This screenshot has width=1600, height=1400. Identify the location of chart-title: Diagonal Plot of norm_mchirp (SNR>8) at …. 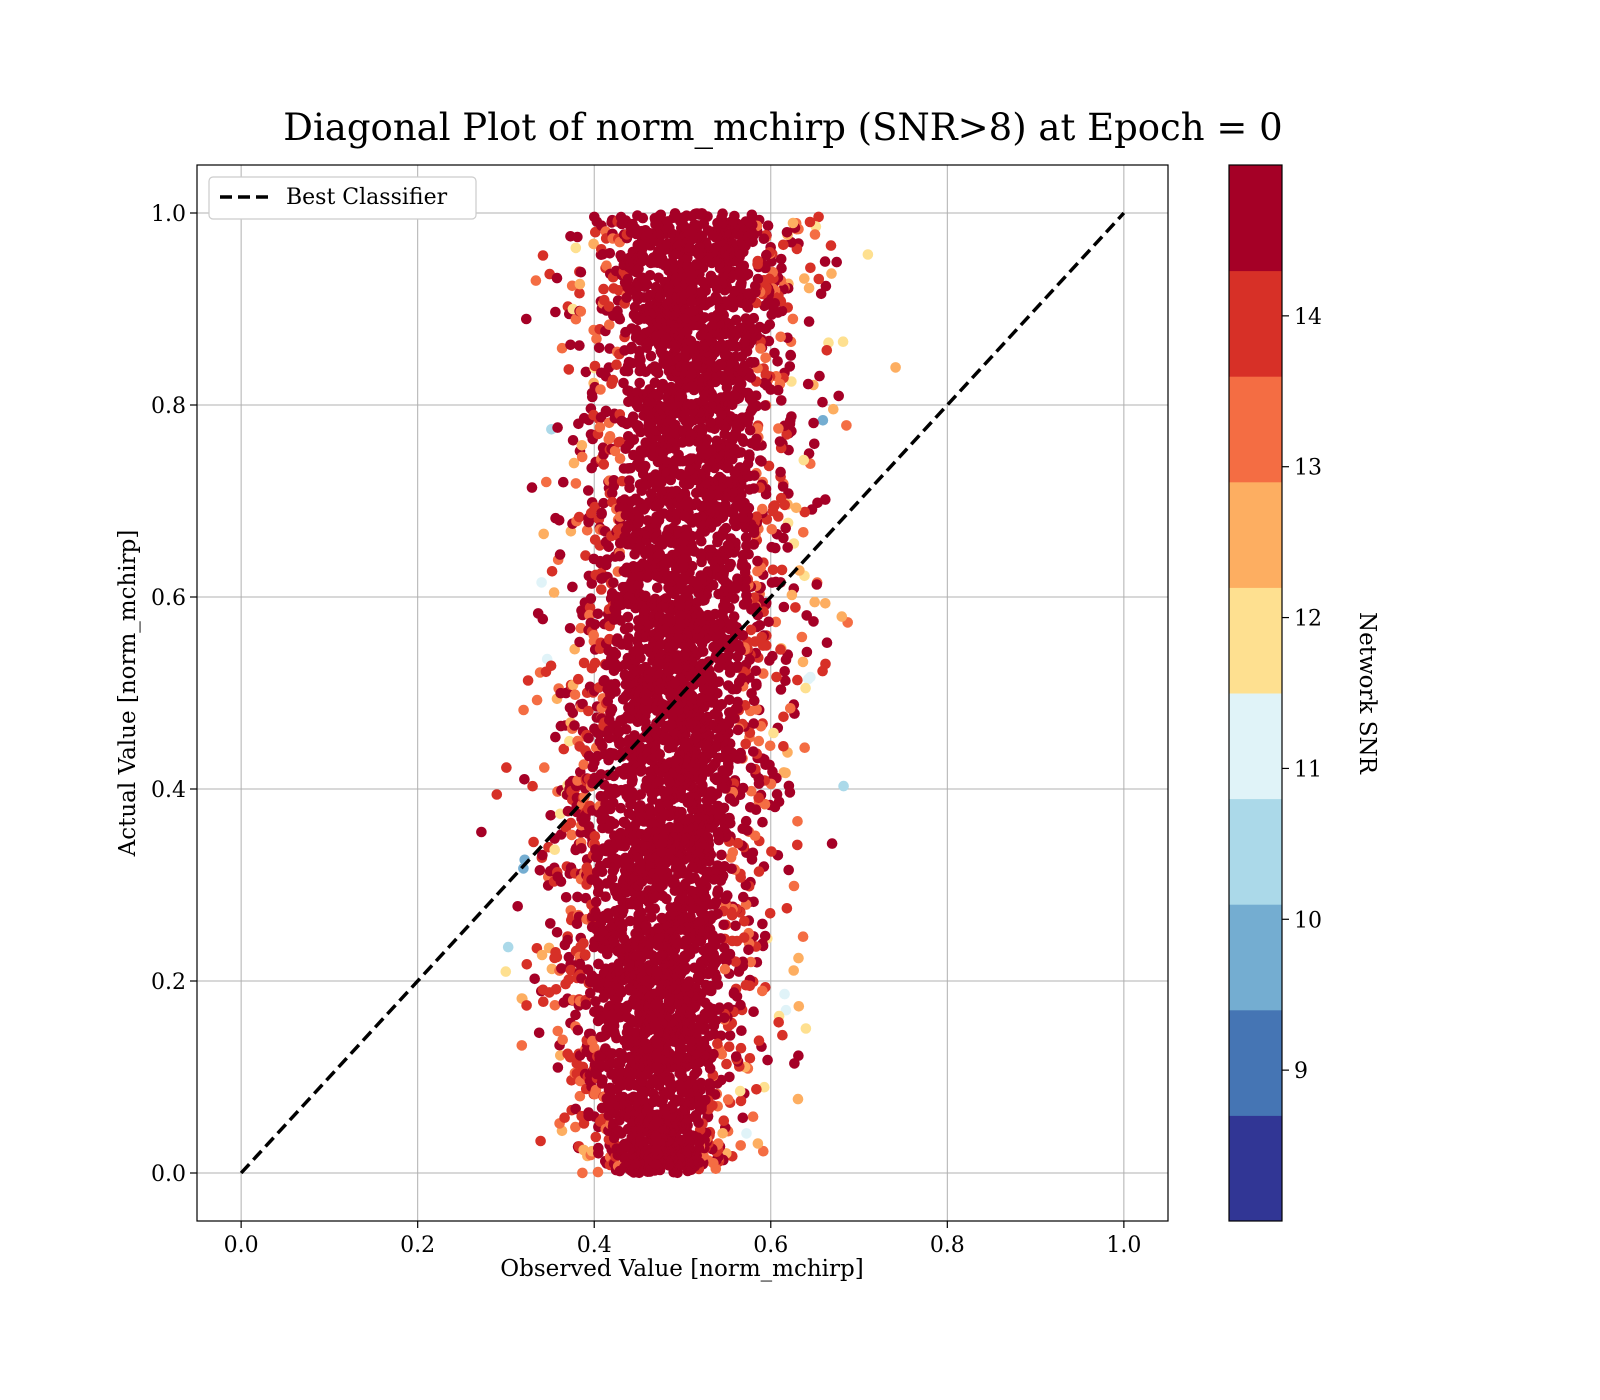
(782, 128).